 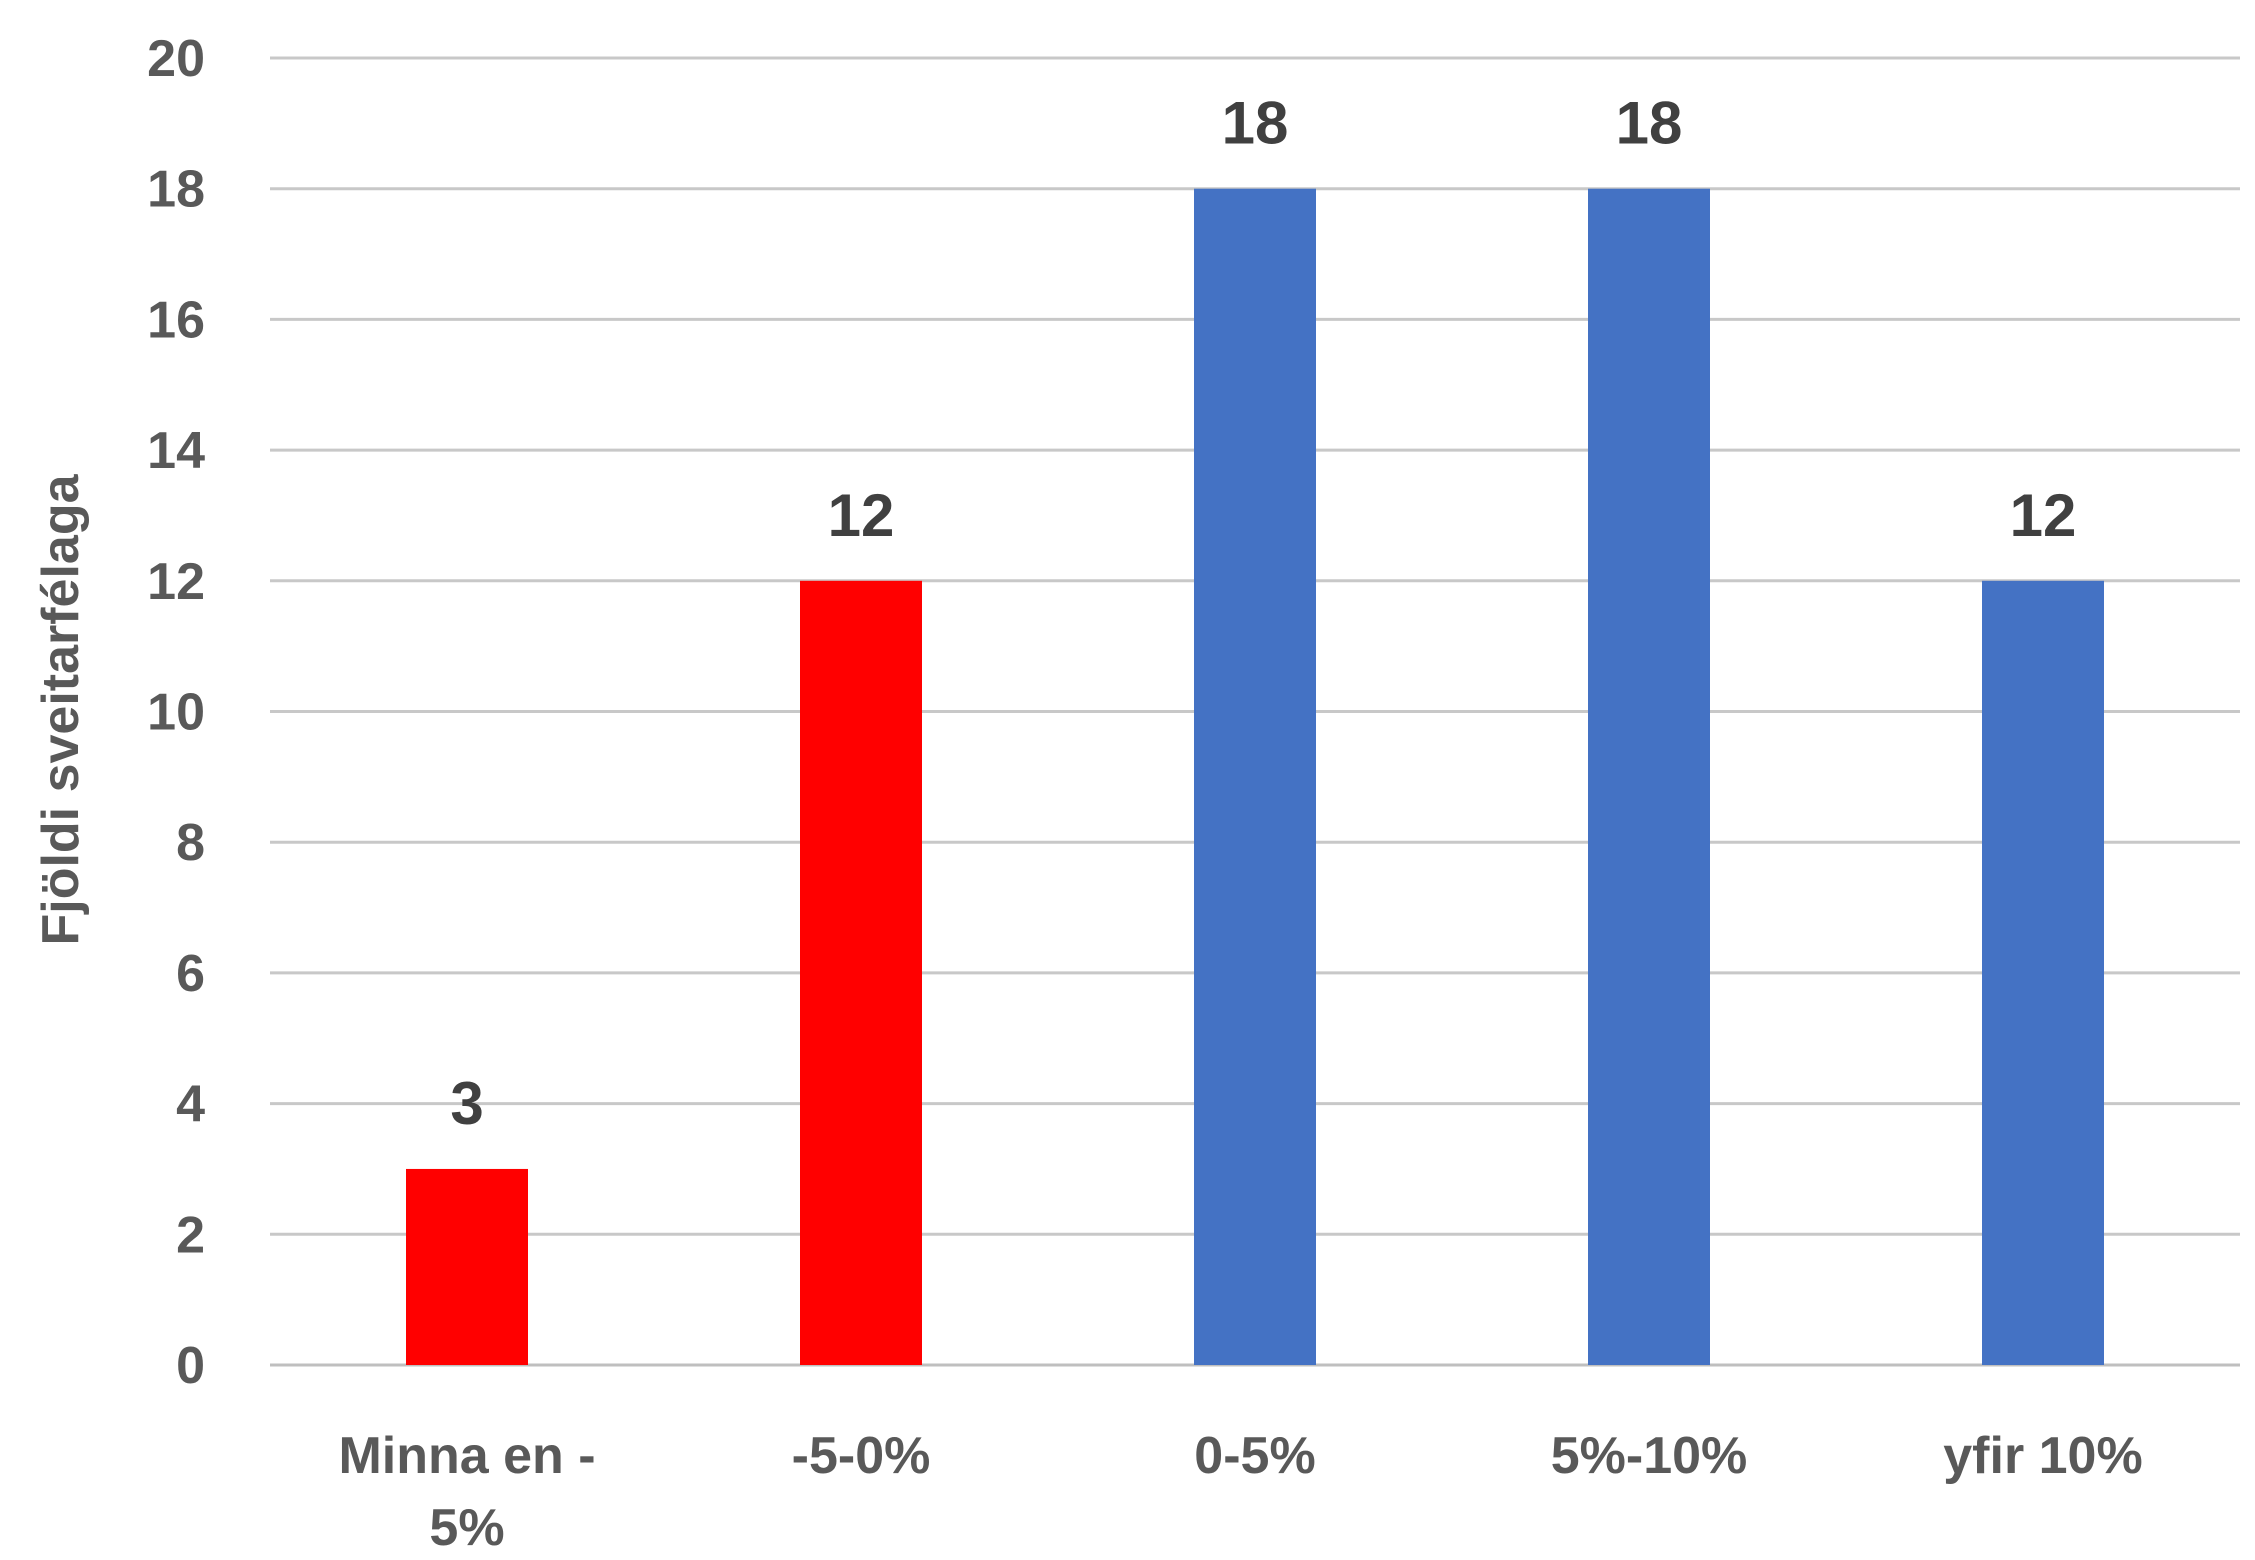 What do you see at coordinates (190, 1235) in the screenshot?
I see `y-tick-label: 2` at bounding box center [190, 1235].